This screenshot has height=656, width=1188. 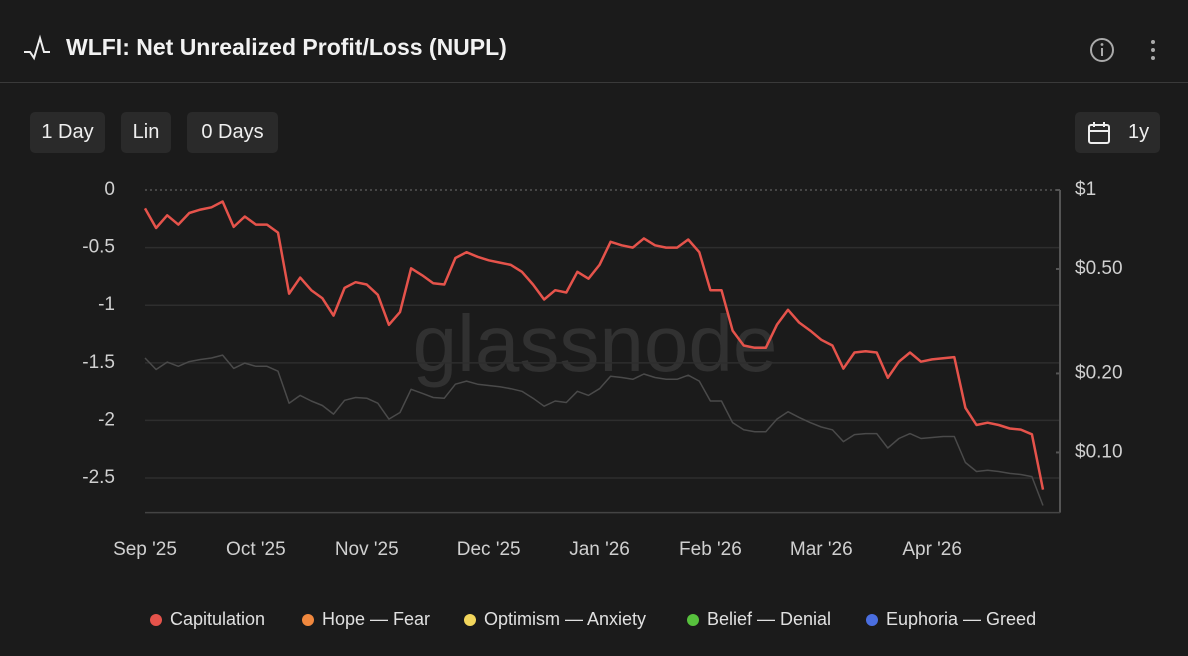 I want to click on legend-label: Optimism — Anxiety, so click(x=565, y=619).